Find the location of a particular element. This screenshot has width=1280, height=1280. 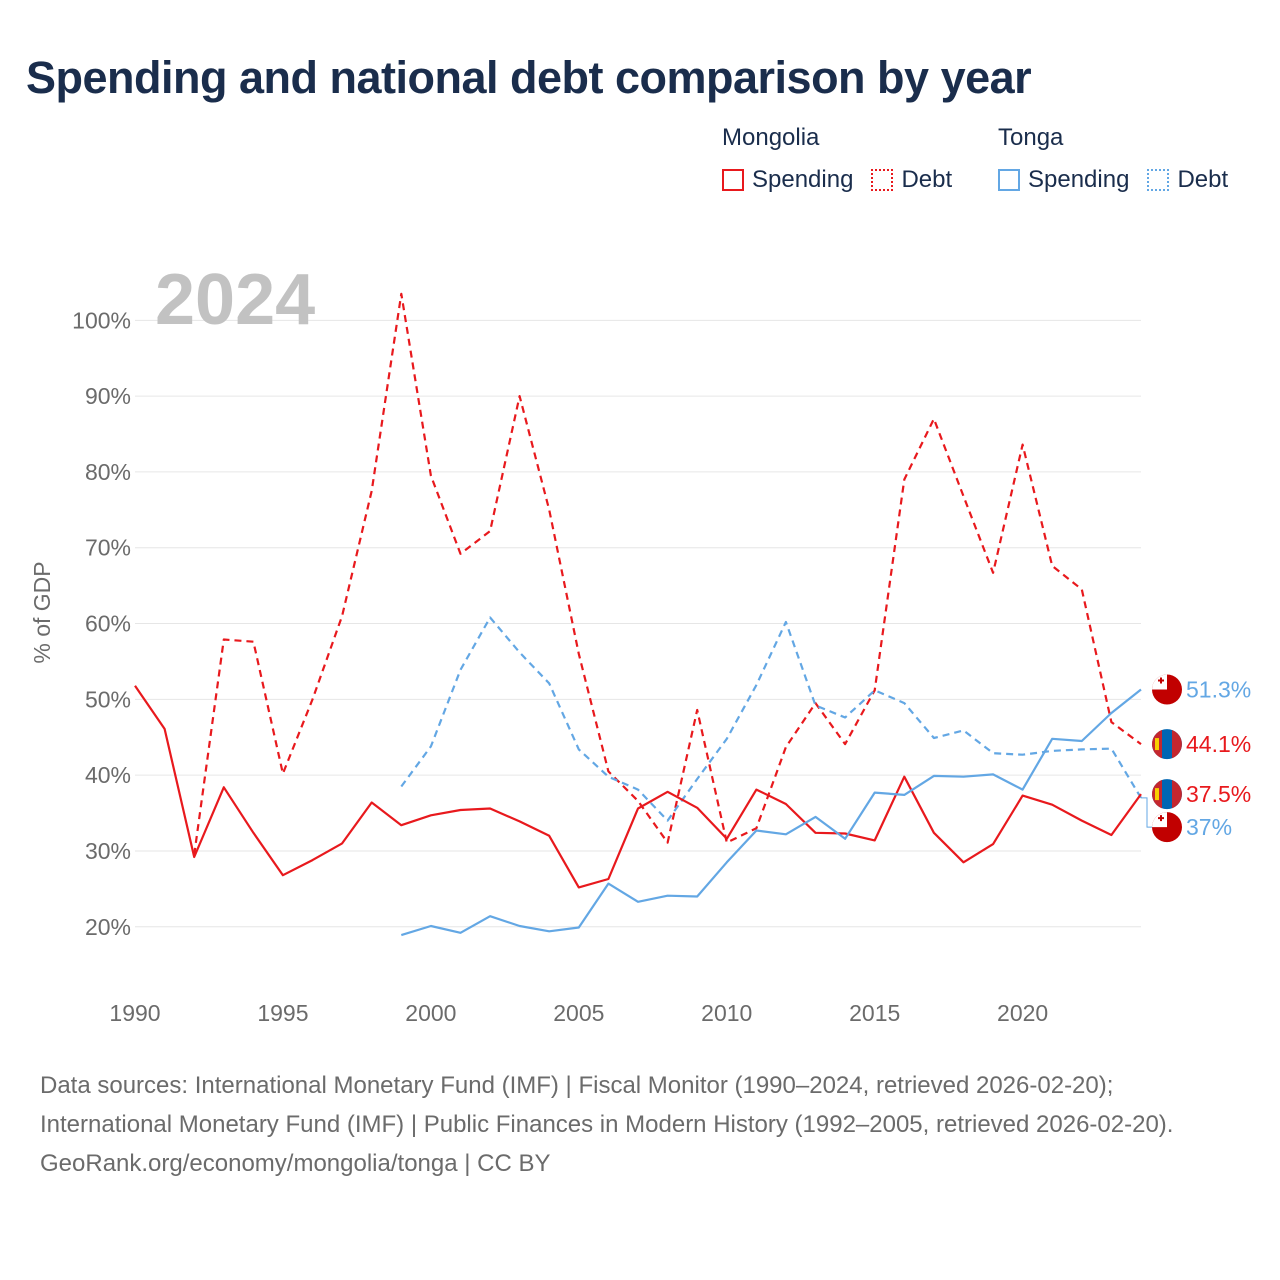

x-tick-label: 2015 is located at coordinates (874, 1013).